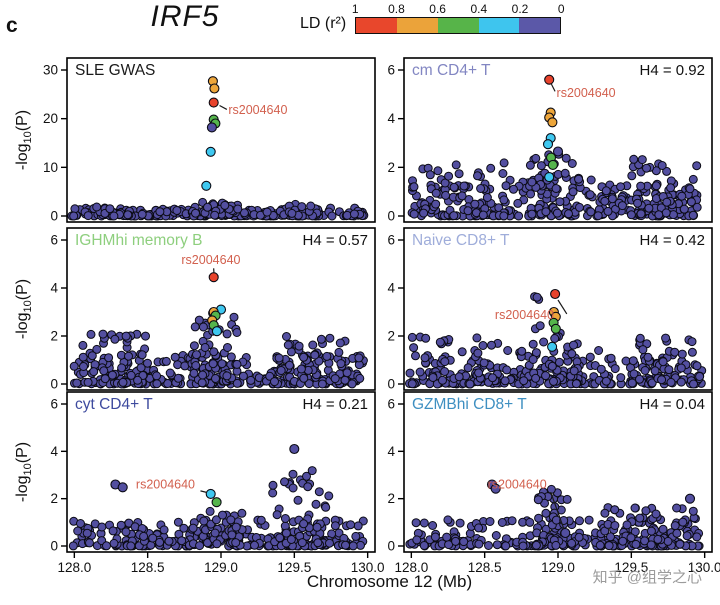  What do you see at coordinates (517, 485) in the screenshot?
I see `lead-snp-label: rs2004640` at bounding box center [517, 485].